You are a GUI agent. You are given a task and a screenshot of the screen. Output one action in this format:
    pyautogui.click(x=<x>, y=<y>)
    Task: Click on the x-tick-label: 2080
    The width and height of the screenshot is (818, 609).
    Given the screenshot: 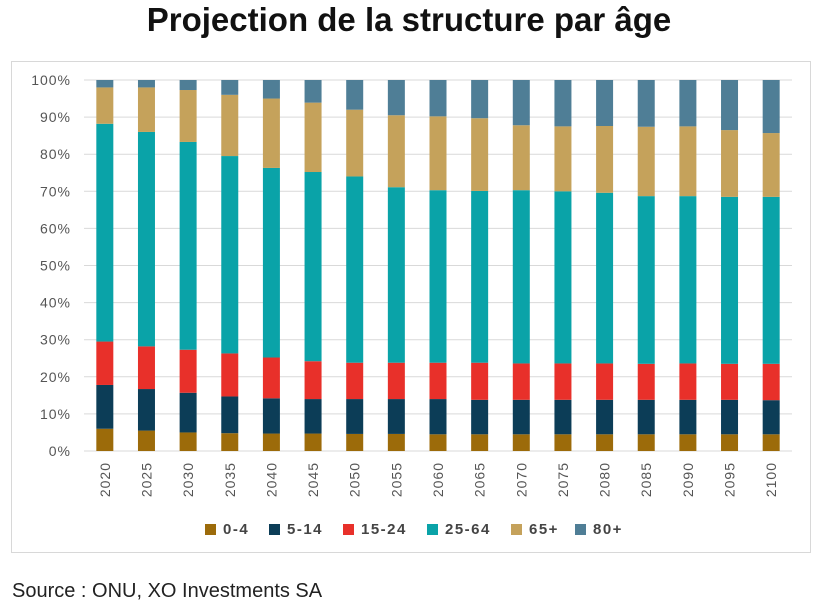 What is the action you would take?
    pyautogui.click(x=605, y=479)
    